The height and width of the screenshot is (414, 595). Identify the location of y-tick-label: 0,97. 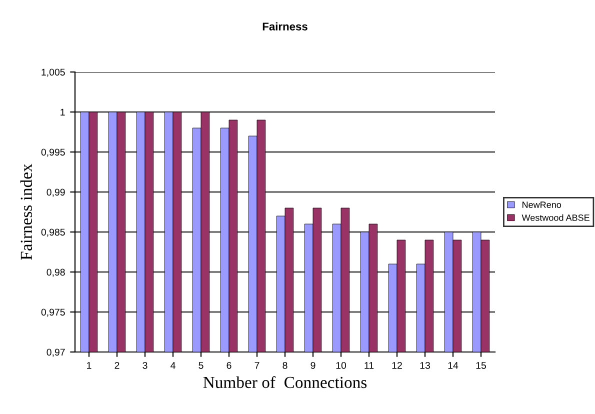
(55, 352).